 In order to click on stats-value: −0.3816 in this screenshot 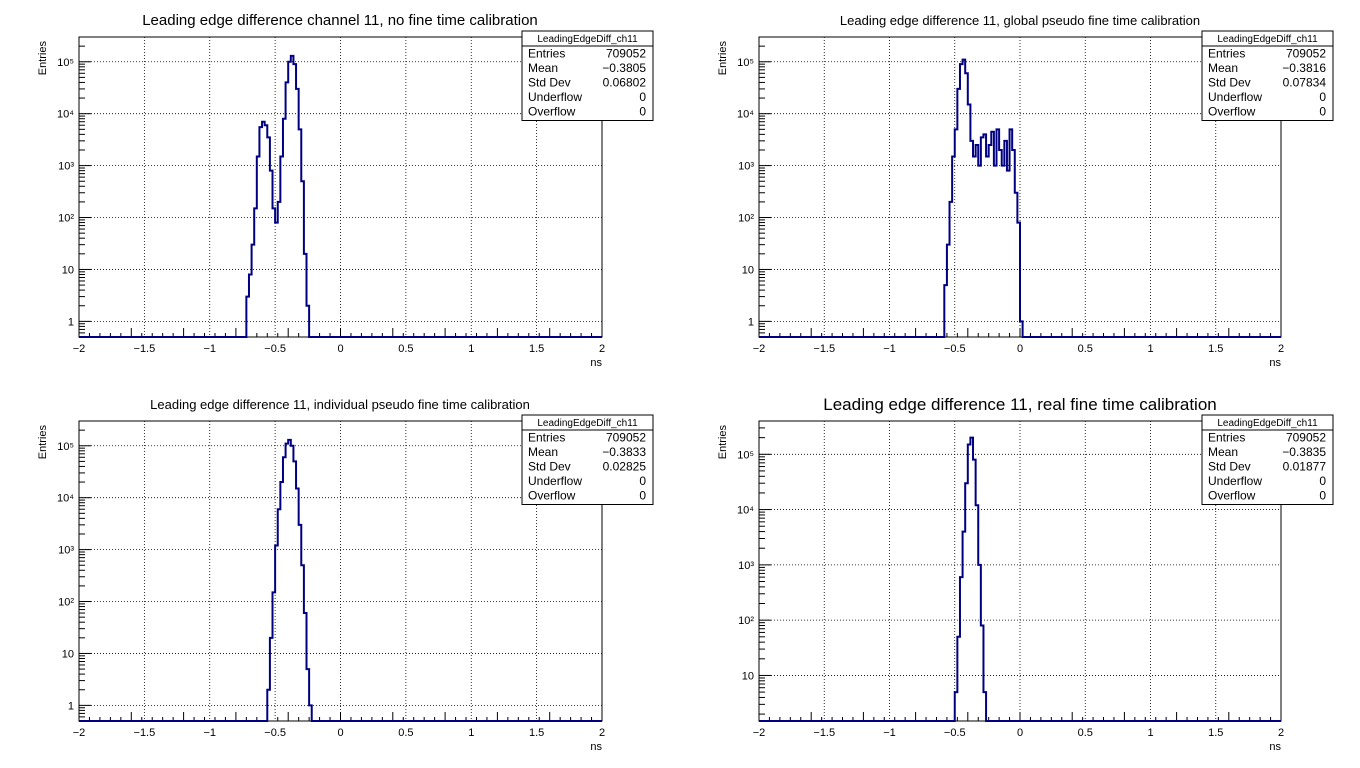, I will do `click(1304, 68)`.